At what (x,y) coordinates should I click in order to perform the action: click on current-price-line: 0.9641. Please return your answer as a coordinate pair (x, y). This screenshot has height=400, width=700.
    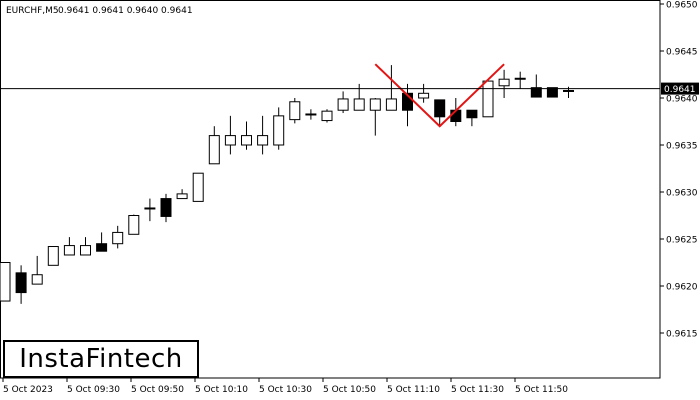
    Looking at the image, I should click on (349, 88).